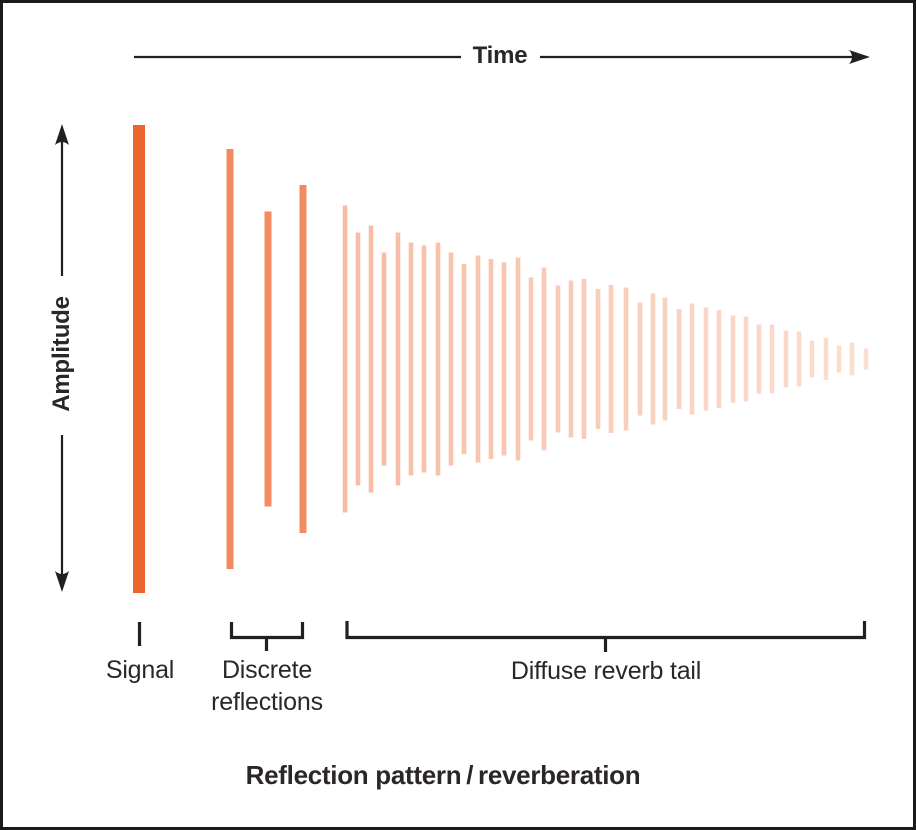 This screenshot has width=916, height=830. I want to click on time-axis-arrow, so click(502, 57).